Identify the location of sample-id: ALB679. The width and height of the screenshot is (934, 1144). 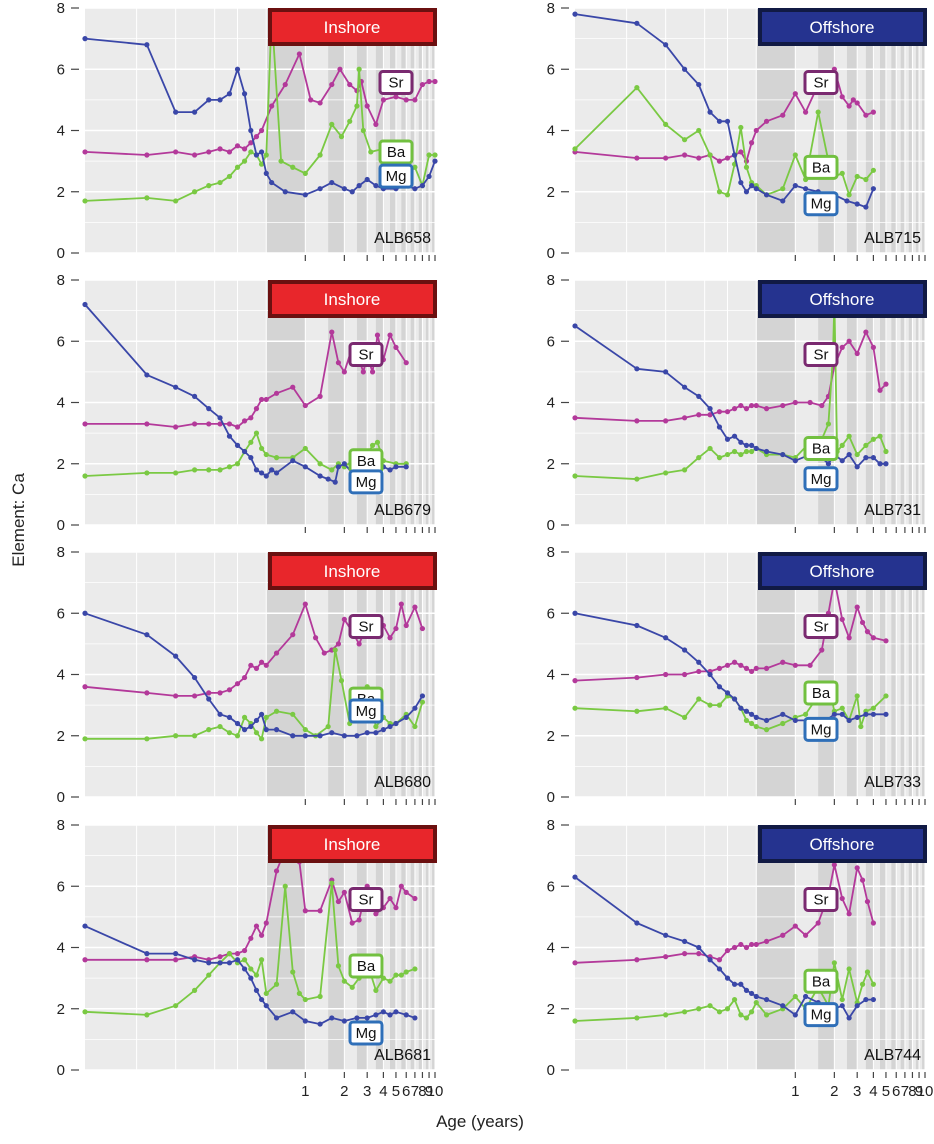
(402, 510).